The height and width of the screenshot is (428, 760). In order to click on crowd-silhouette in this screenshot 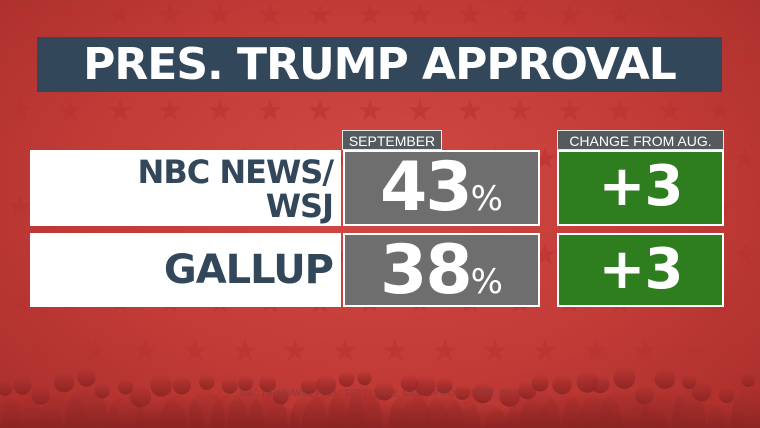, I will do `click(380, 397)`.